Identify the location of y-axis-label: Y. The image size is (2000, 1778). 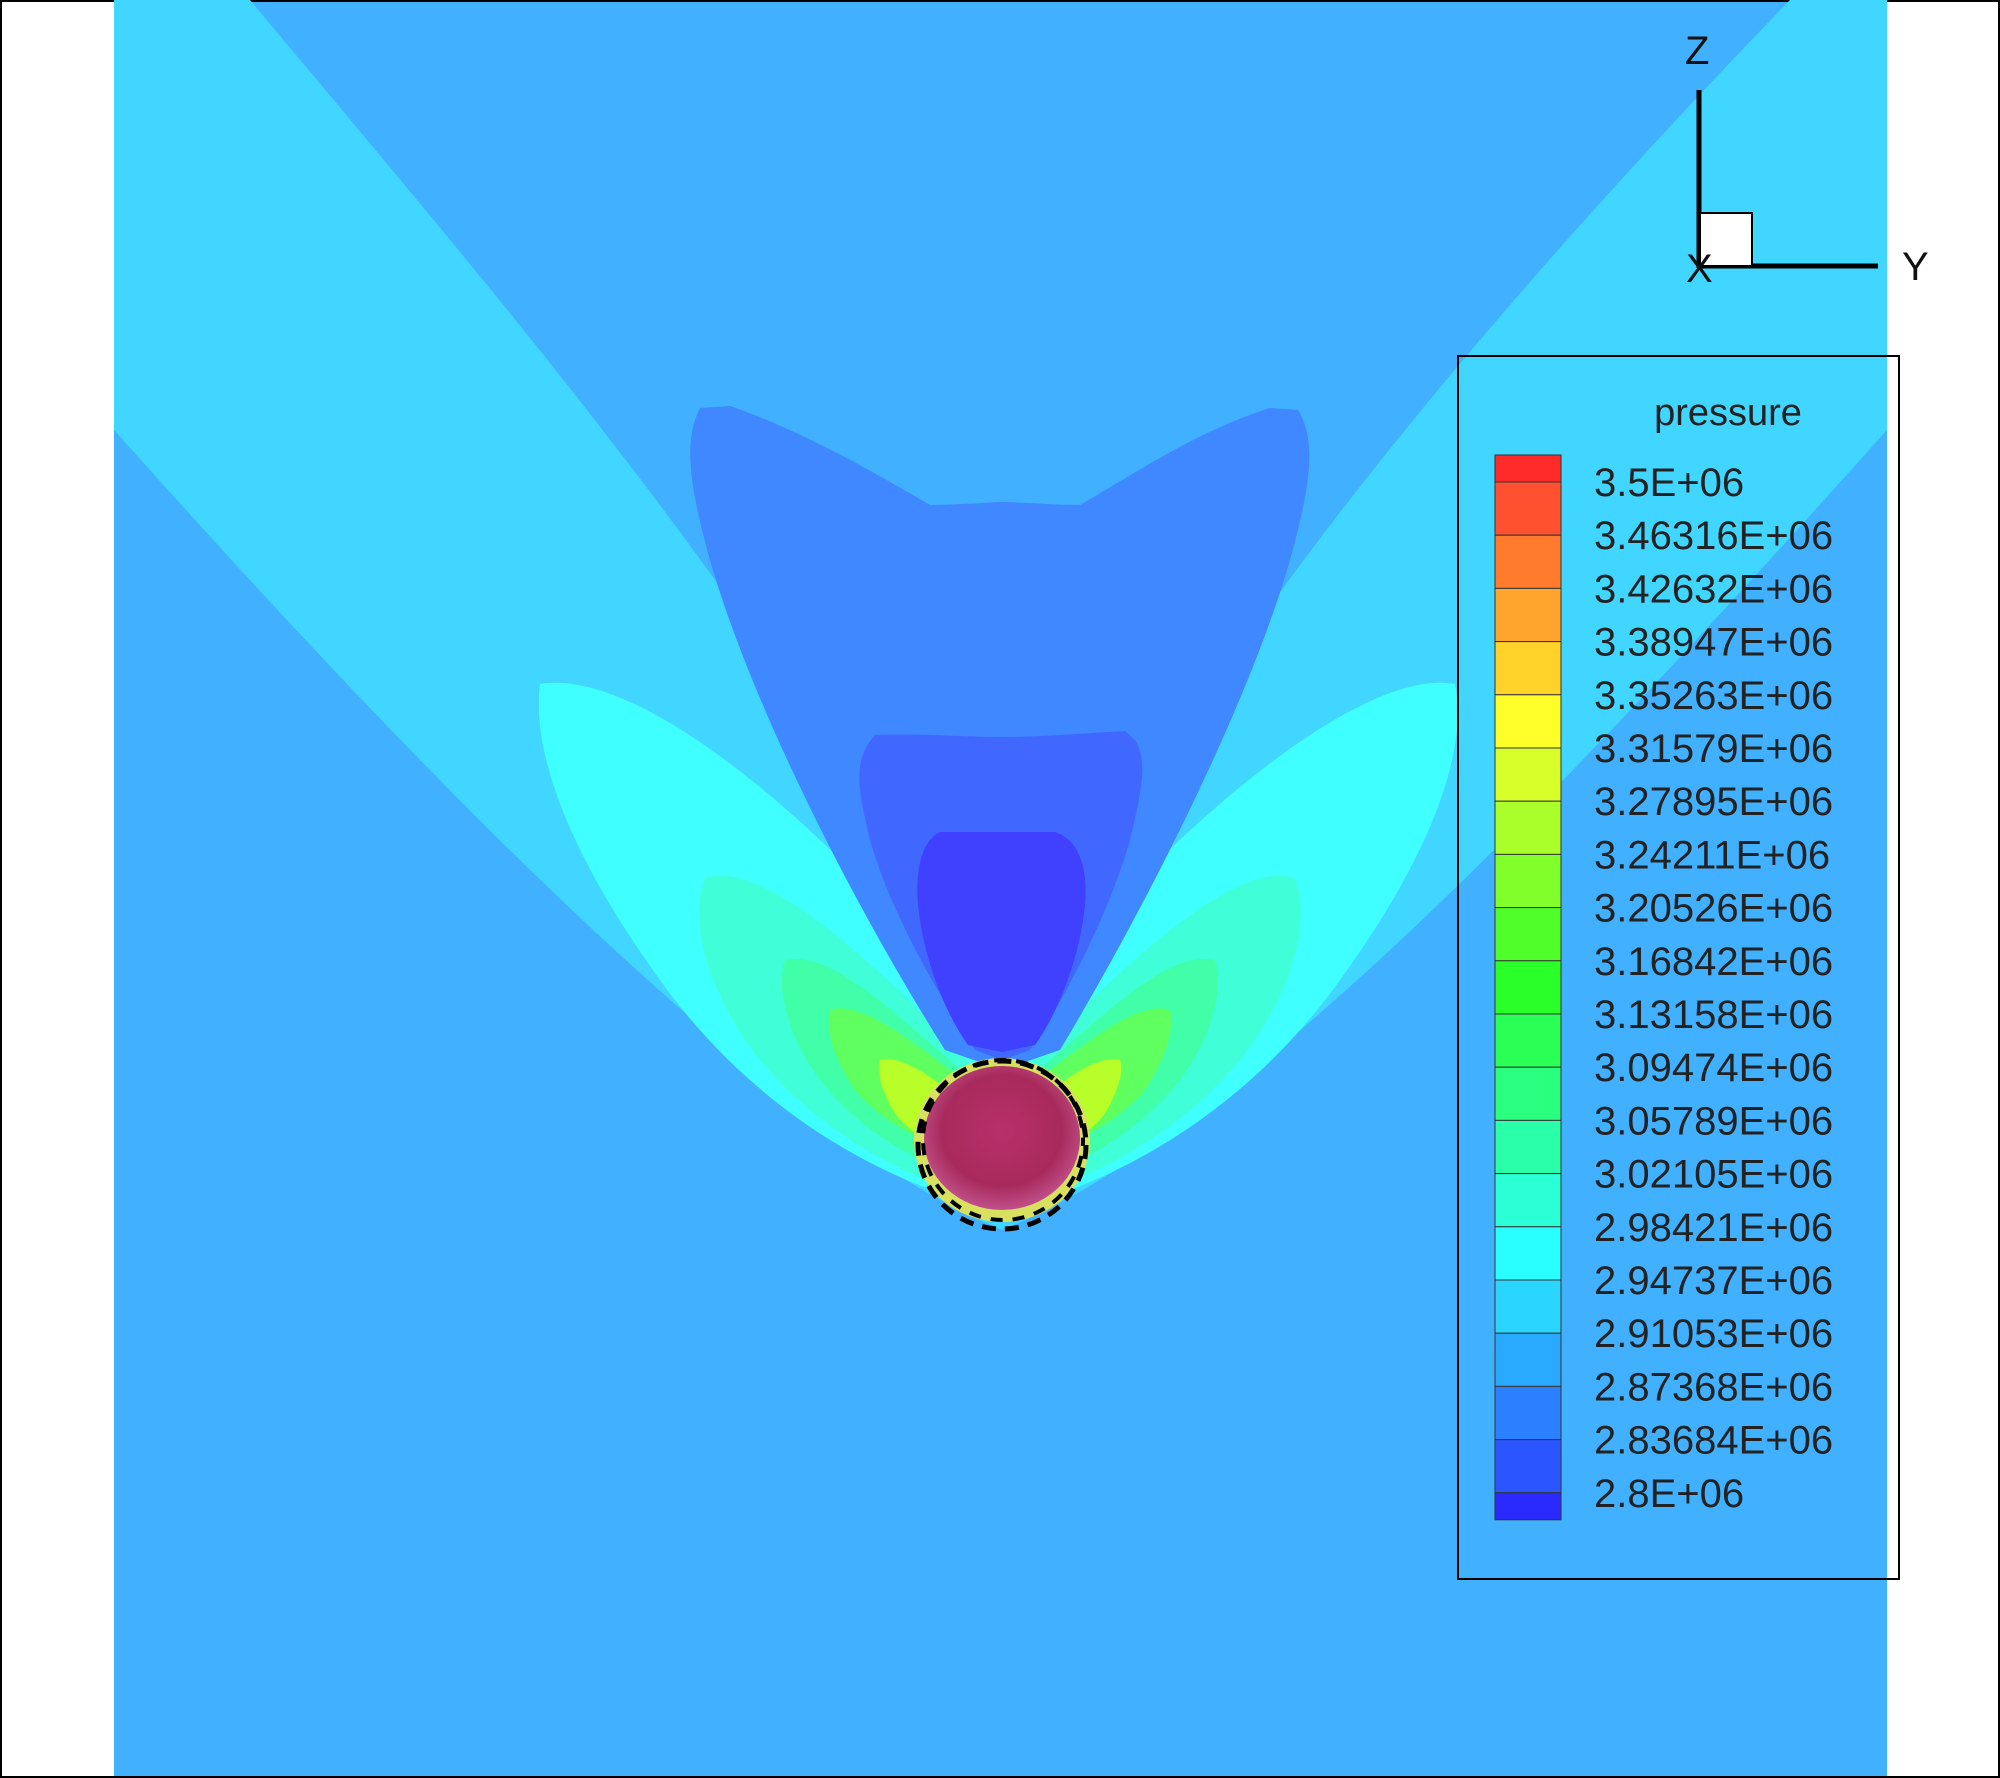
(1915, 267).